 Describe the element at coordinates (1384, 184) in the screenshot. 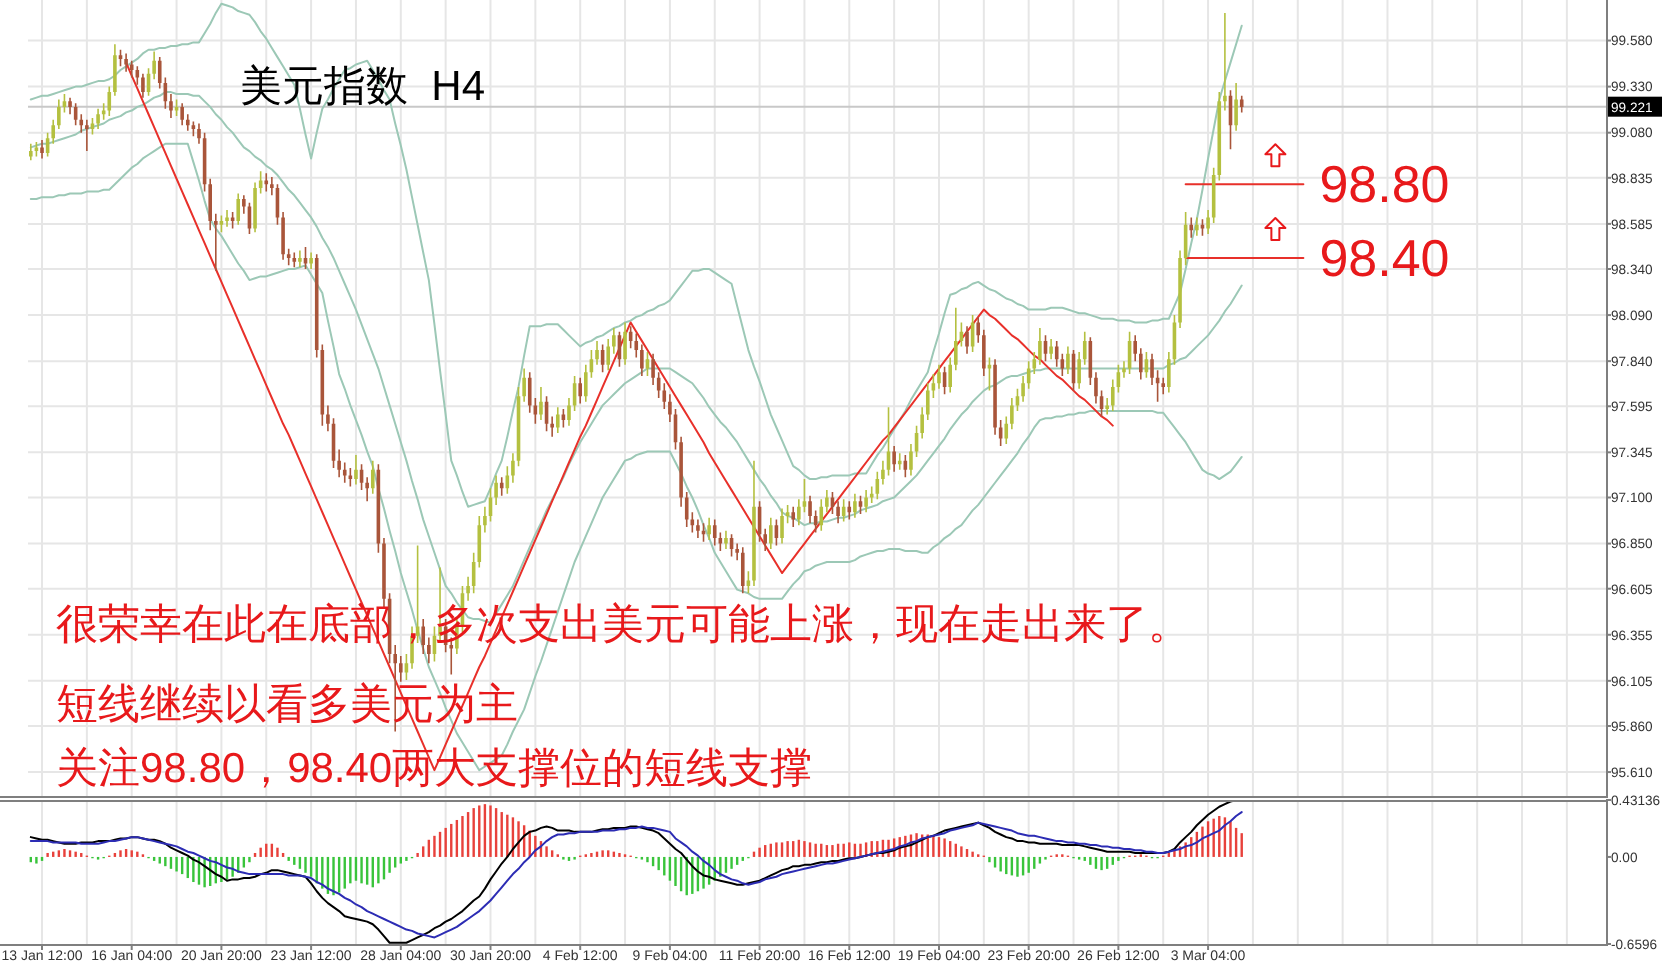

I see `text: 98.80` at that location.